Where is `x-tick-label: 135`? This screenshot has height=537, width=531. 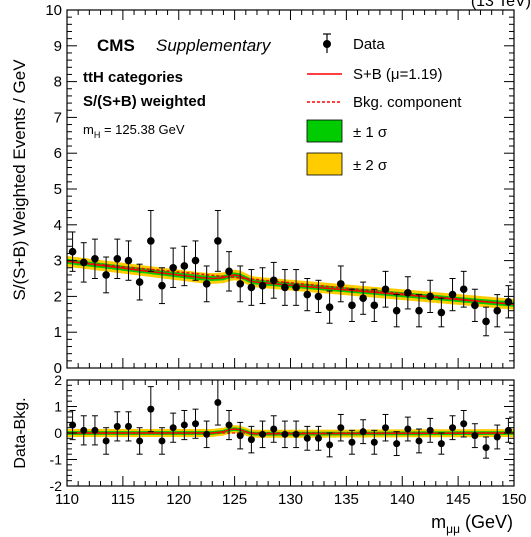
x-tick-label: 135 is located at coordinates (346, 499).